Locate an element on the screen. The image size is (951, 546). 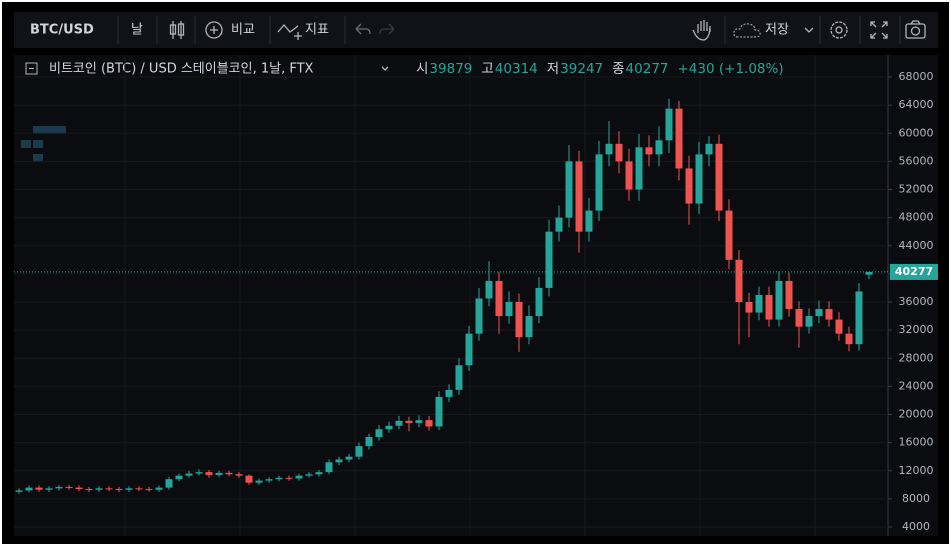
interval-button: 날 is located at coordinates (137, 30).